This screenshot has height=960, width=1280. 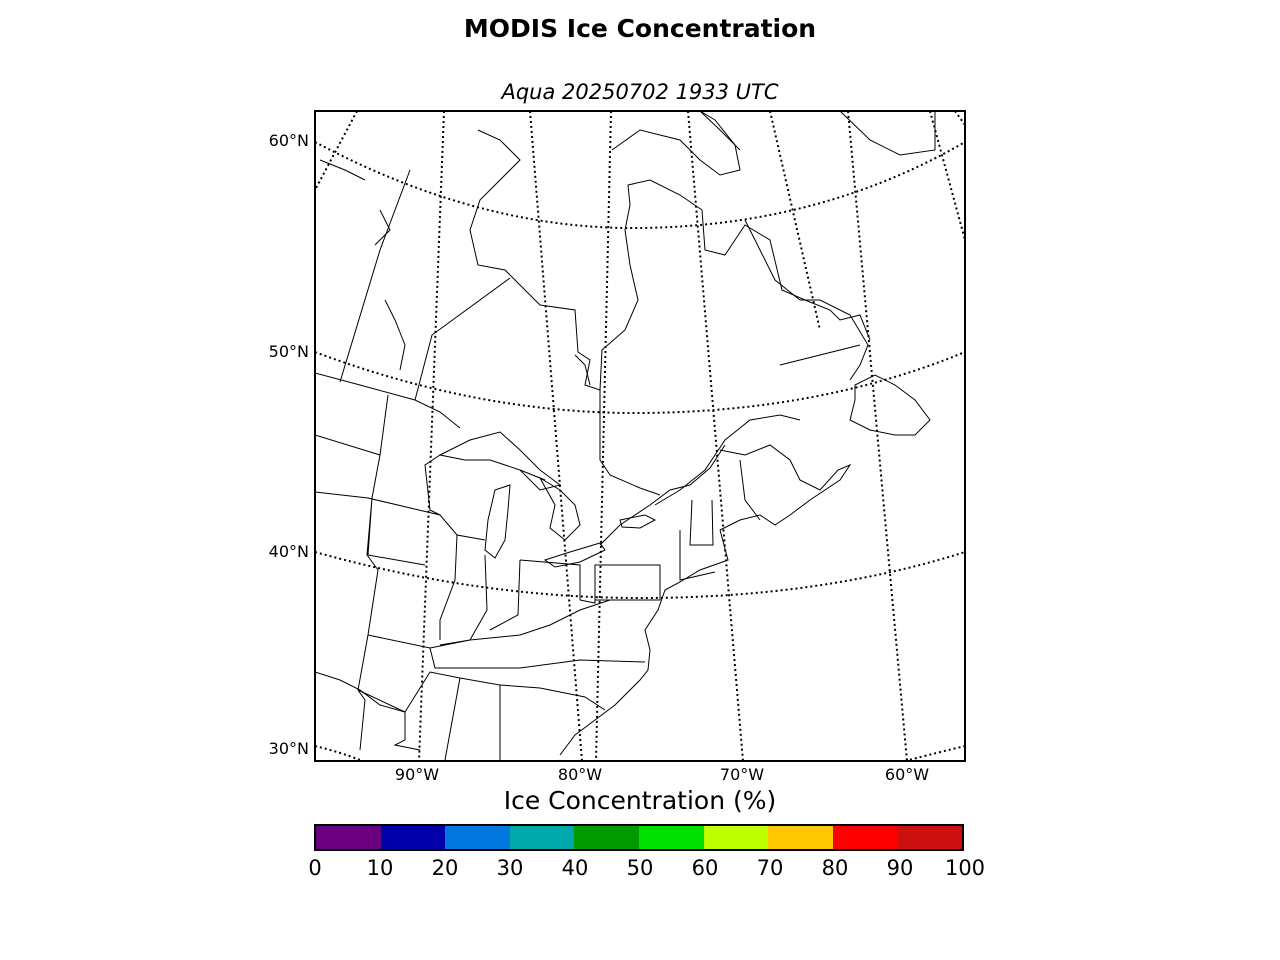 I want to click on lon-label-80w: 80°W, so click(x=580, y=774).